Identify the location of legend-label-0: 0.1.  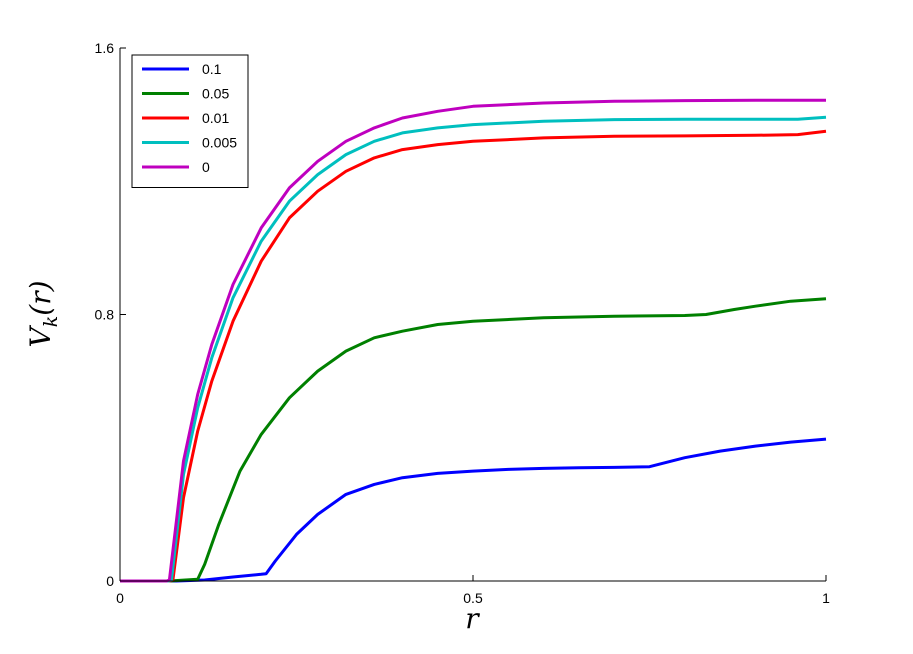
(212, 69).